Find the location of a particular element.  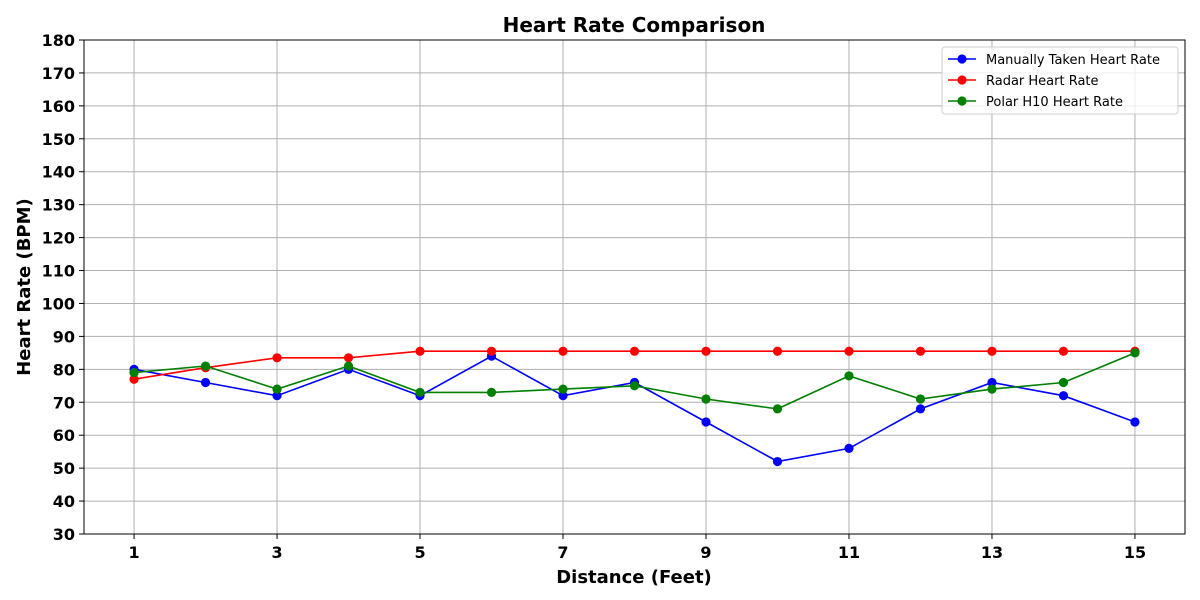

legend-item: Polar H10 Heart Rate is located at coordinates (1035, 102).